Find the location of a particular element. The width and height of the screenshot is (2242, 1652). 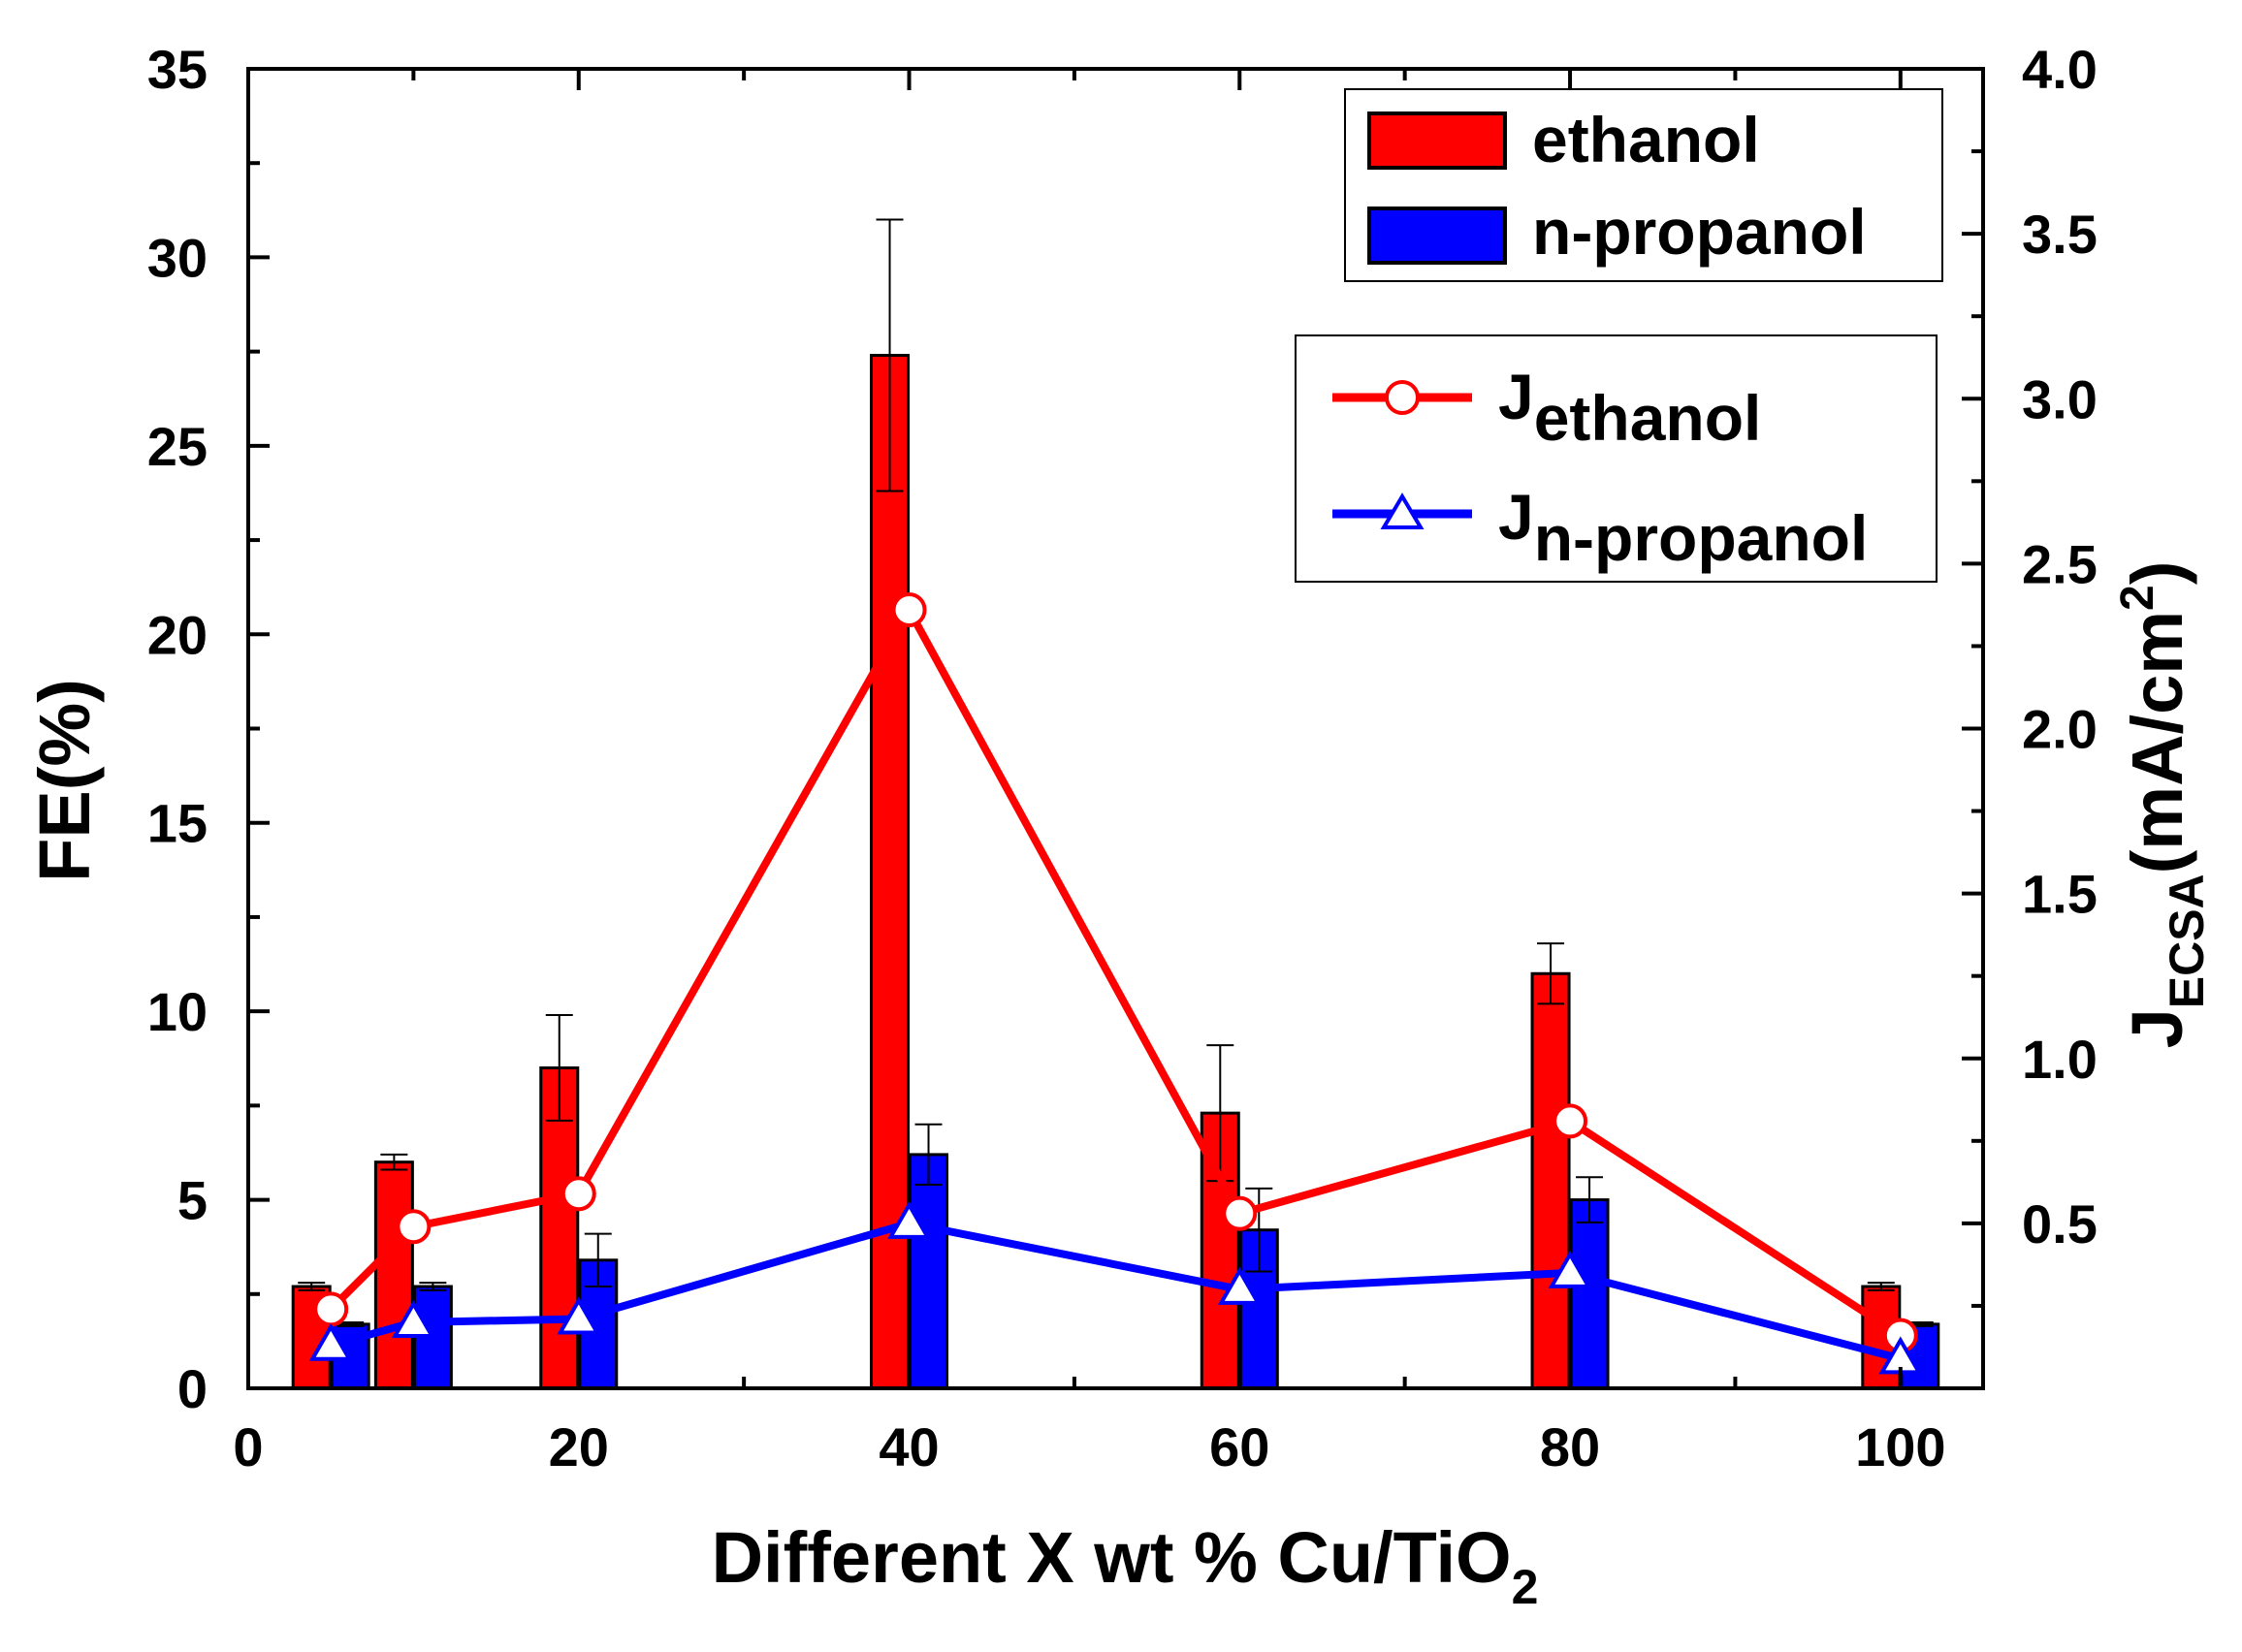

y-right-tick-label-0.5: 0.5 is located at coordinates (2060, 1224).